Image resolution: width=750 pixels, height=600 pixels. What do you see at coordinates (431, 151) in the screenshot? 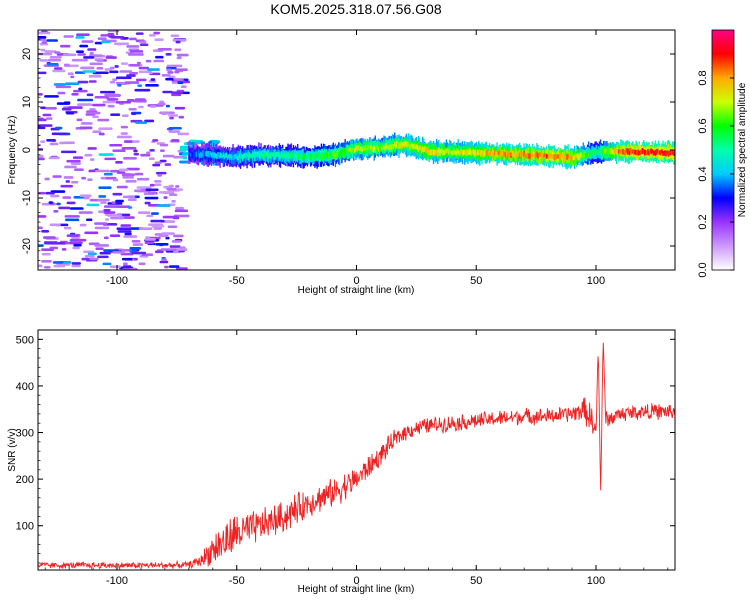
I see `spectrogram-ridge` at bounding box center [431, 151].